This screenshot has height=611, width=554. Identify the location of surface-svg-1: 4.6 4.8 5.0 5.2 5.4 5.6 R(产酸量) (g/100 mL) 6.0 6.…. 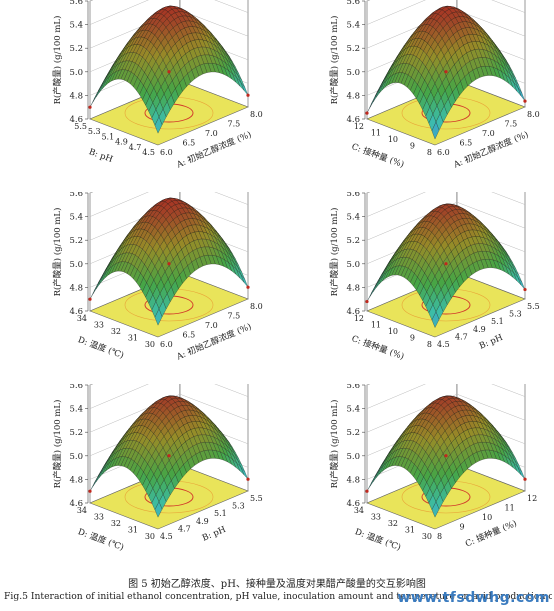
(157, 85).